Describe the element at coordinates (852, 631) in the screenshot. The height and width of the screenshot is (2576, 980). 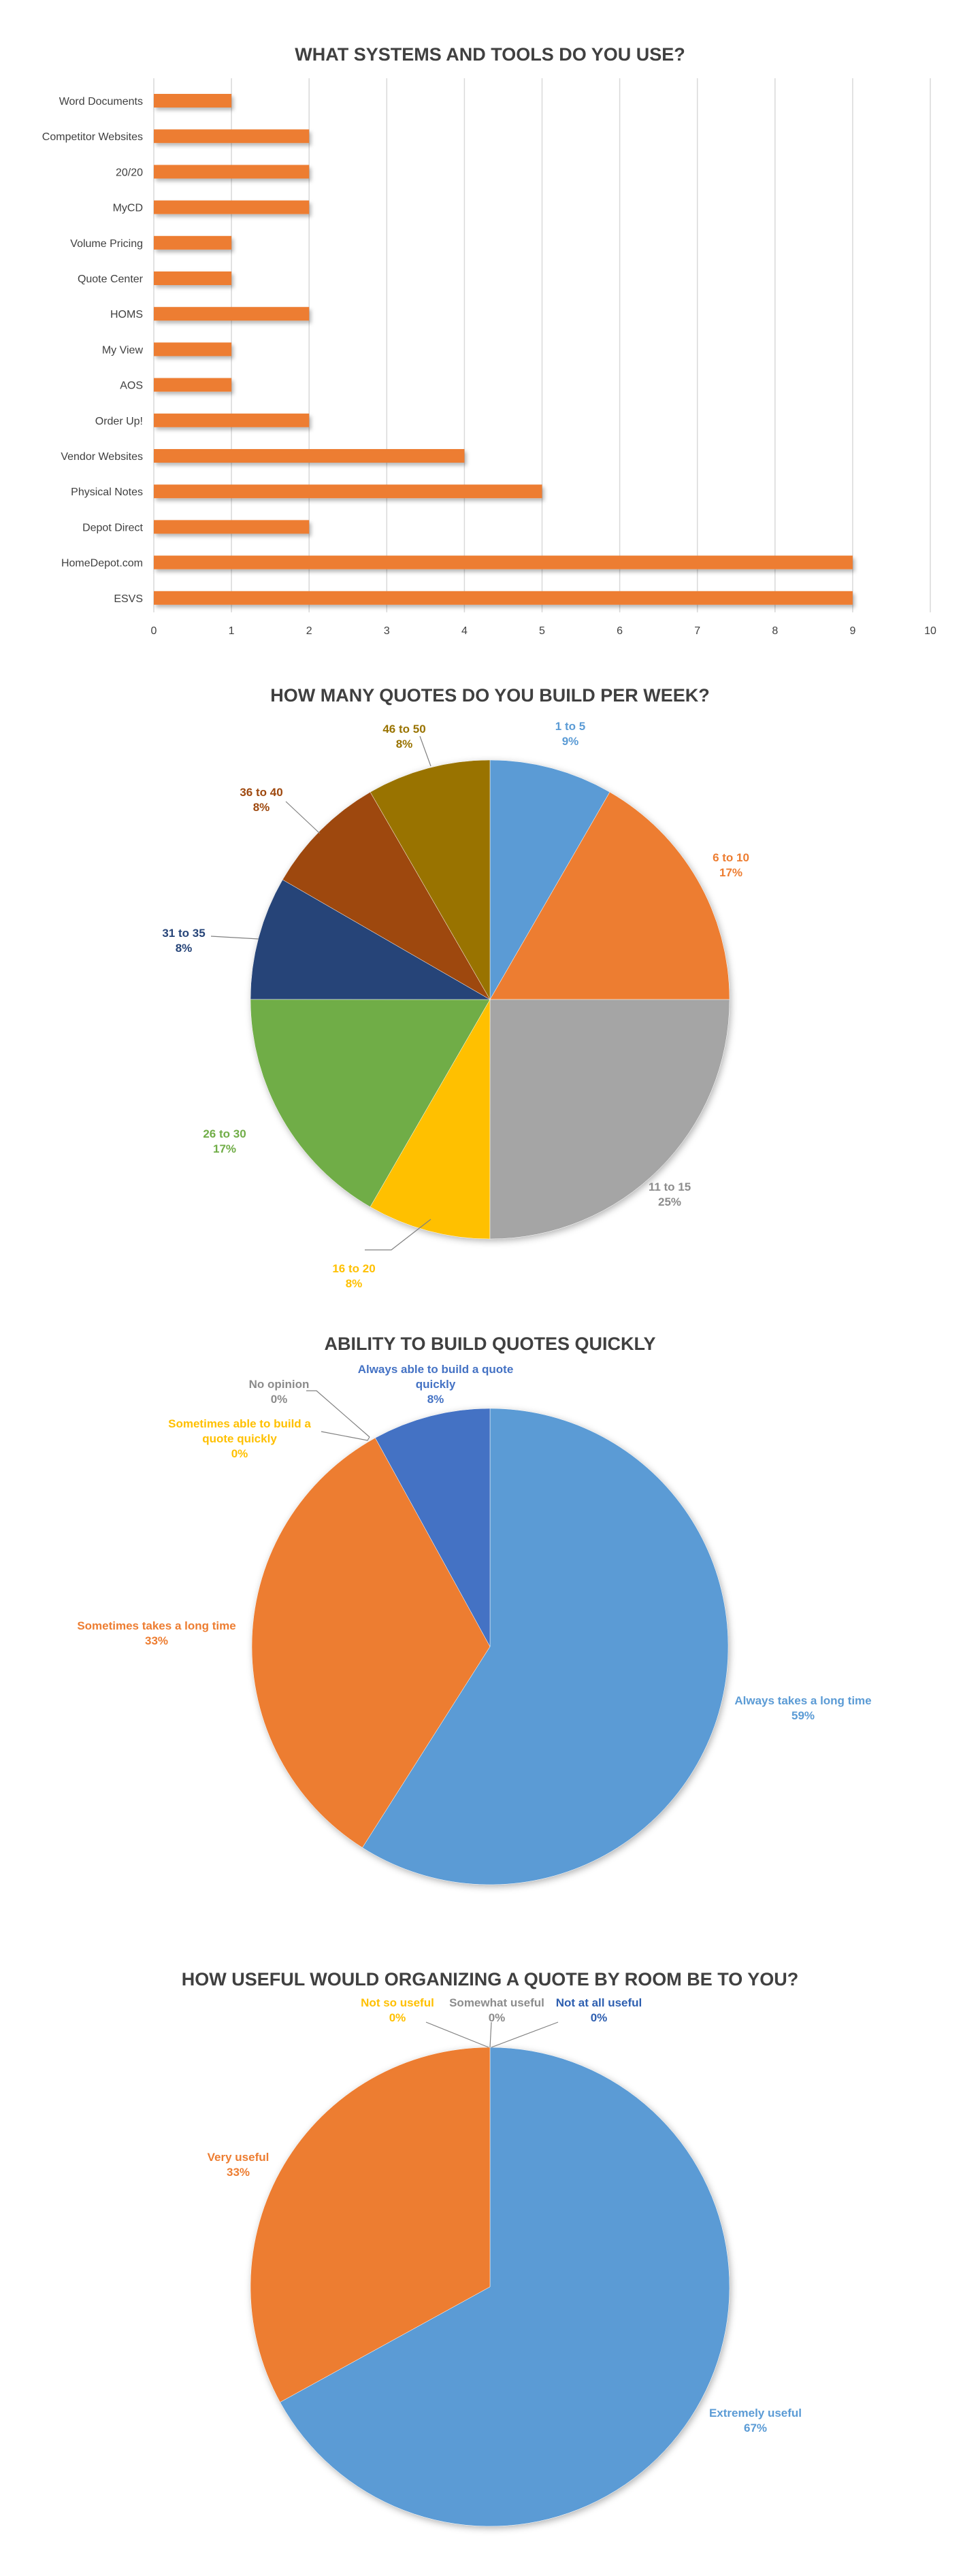
I see `x-tick-label: 9` at that location.